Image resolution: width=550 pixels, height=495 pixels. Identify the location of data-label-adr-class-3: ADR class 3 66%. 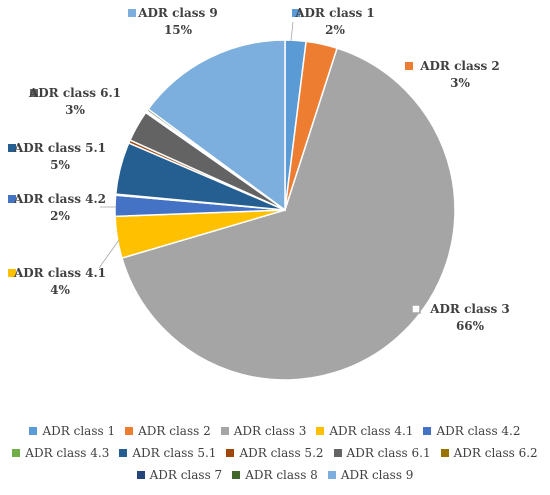
(460, 317).